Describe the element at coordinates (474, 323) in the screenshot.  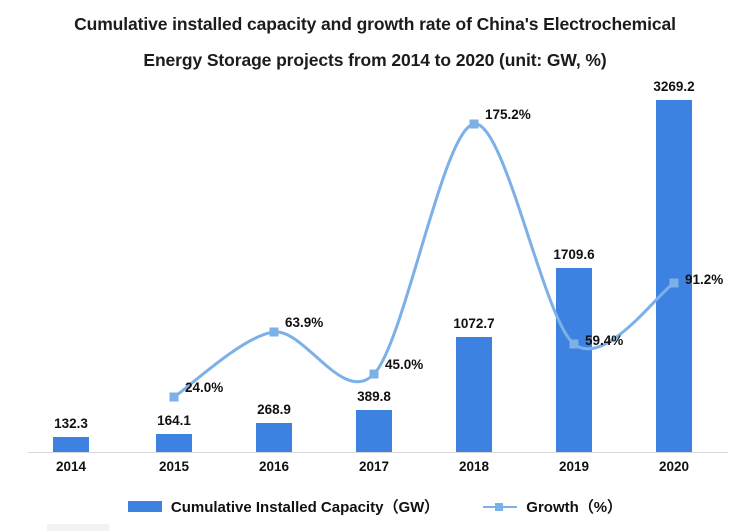
I see `bar-value-2018: 1072.7` at that location.